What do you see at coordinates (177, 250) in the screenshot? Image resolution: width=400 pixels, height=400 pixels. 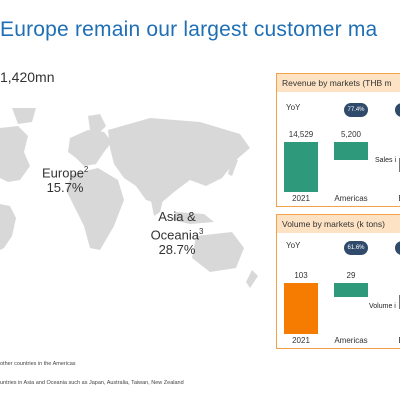 I see `asia-share: 28.7%` at bounding box center [177, 250].